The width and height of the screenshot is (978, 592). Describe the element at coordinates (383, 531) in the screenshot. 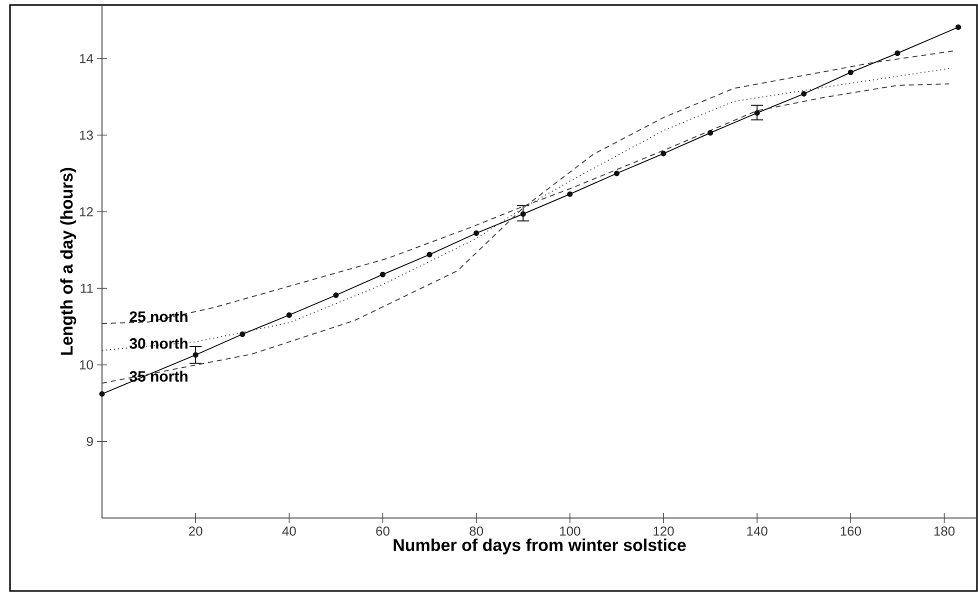

I see `x-tick-label: 60` at that location.